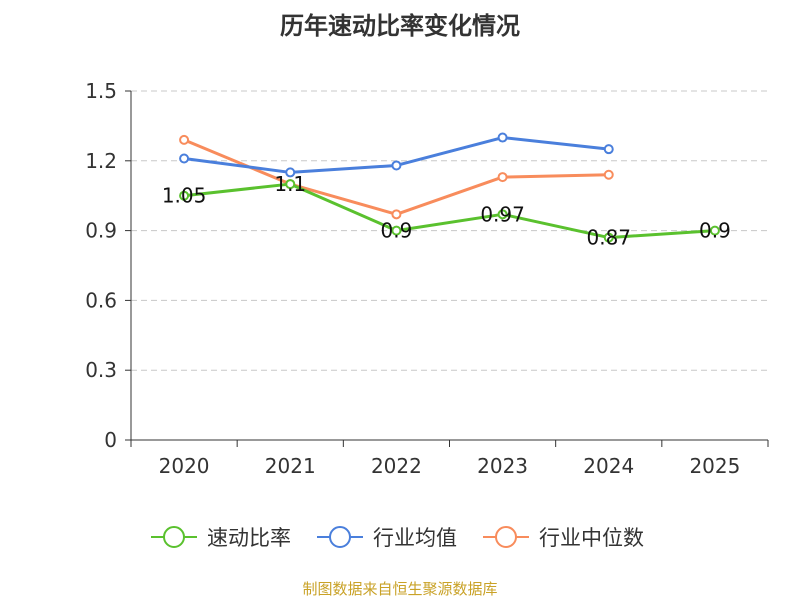 This screenshot has height=600, width=800. Describe the element at coordinates (101, 370) in the screenshot. I see `y-tick-label-1: 0.3` at that location.